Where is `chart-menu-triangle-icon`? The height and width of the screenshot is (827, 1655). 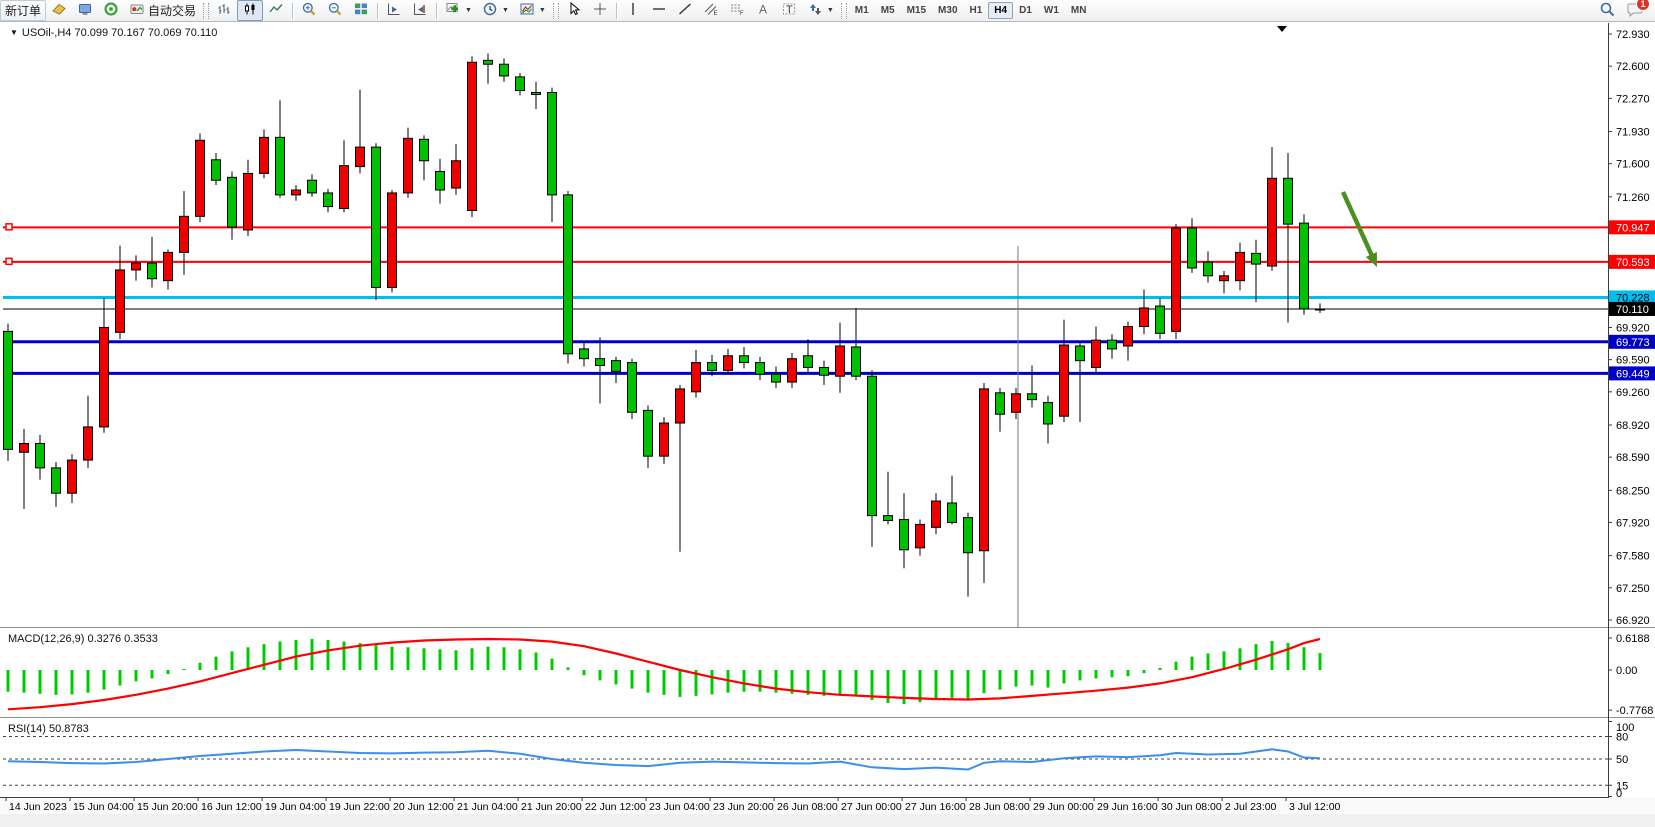 chart-menu-triangle-icon is located at coordinates (1282, 29).